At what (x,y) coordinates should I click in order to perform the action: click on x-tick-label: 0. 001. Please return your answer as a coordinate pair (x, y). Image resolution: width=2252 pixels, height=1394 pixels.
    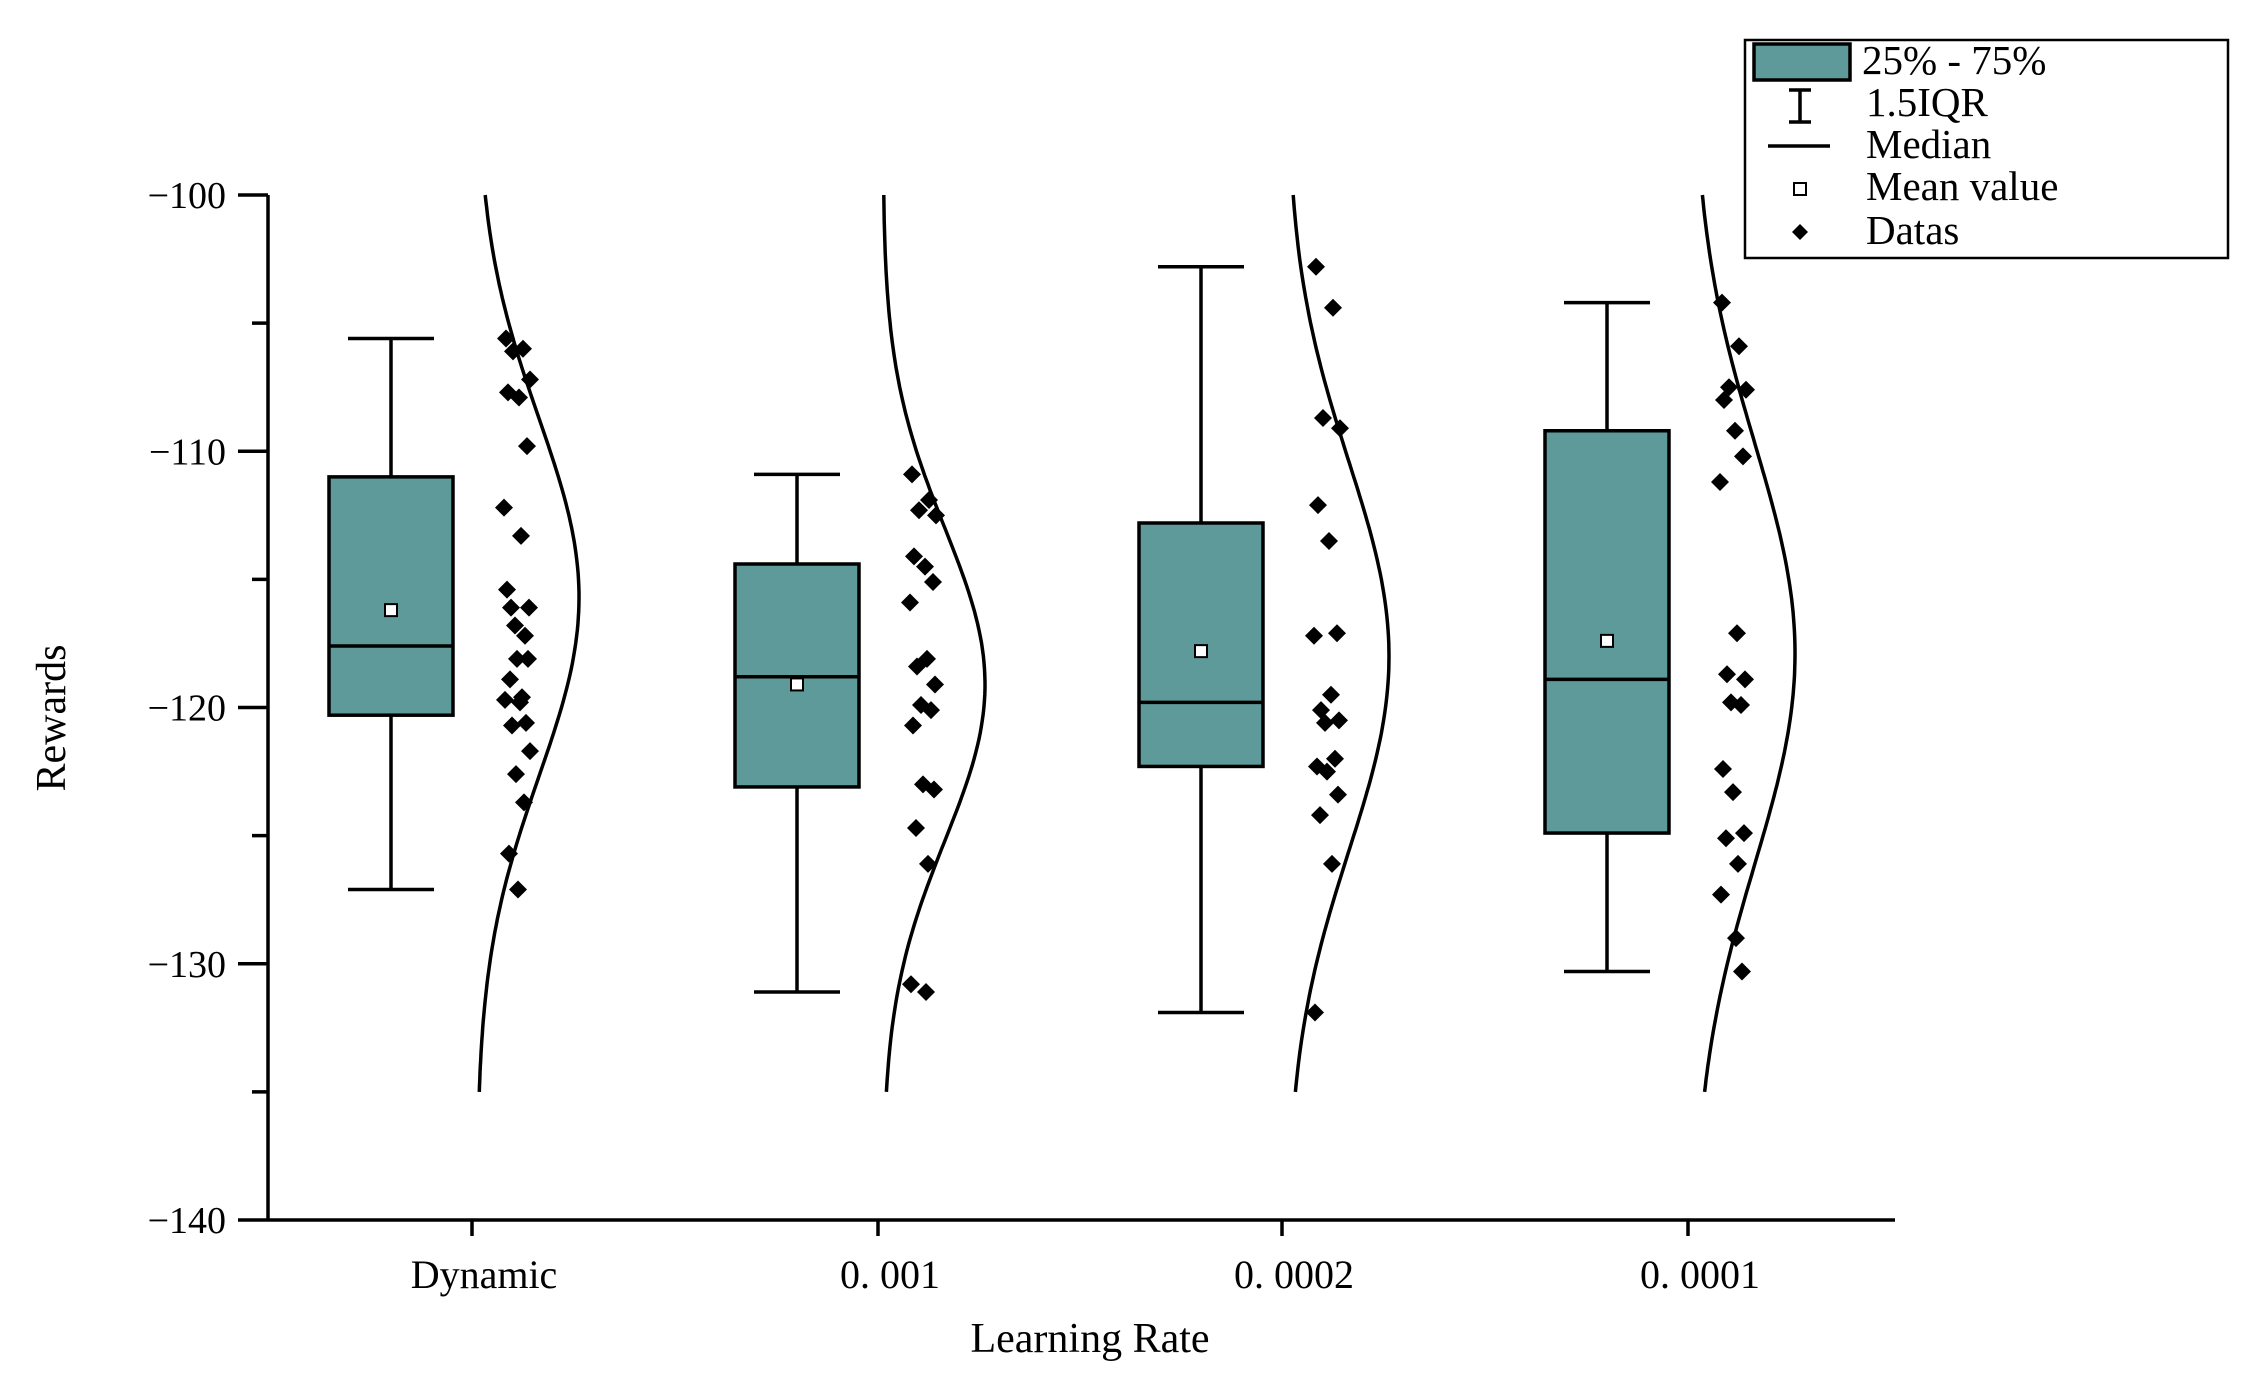
    Looking at the image, I should click on (890, 1274).